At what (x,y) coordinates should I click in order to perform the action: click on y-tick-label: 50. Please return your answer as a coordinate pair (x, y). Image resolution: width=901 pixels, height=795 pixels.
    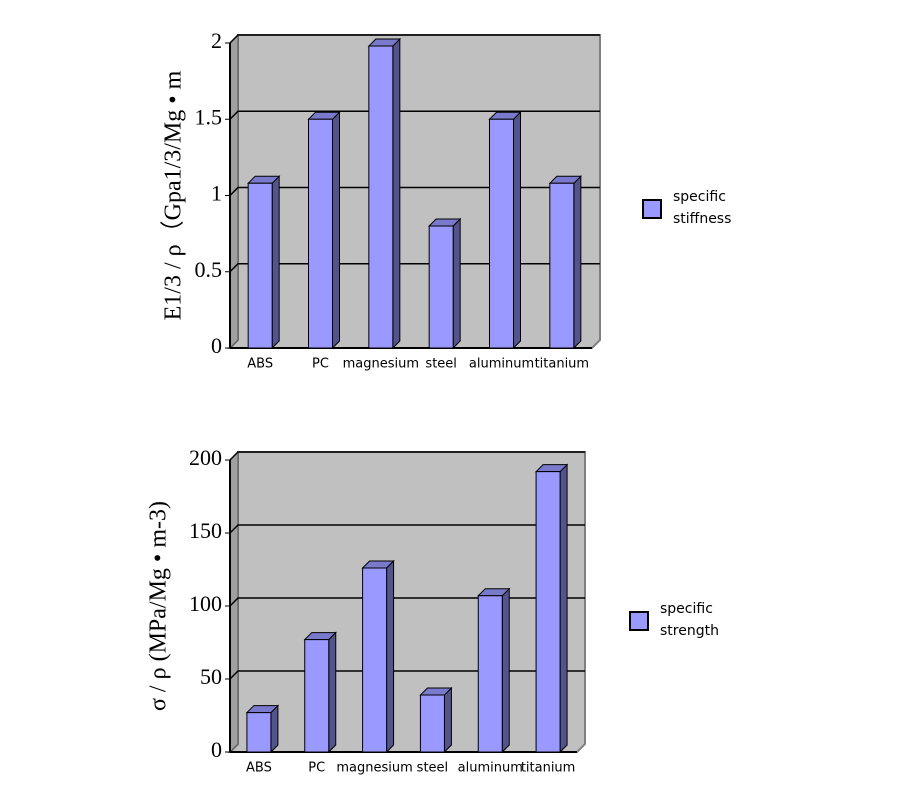
    Looking at the image, I should click on (211, 676).